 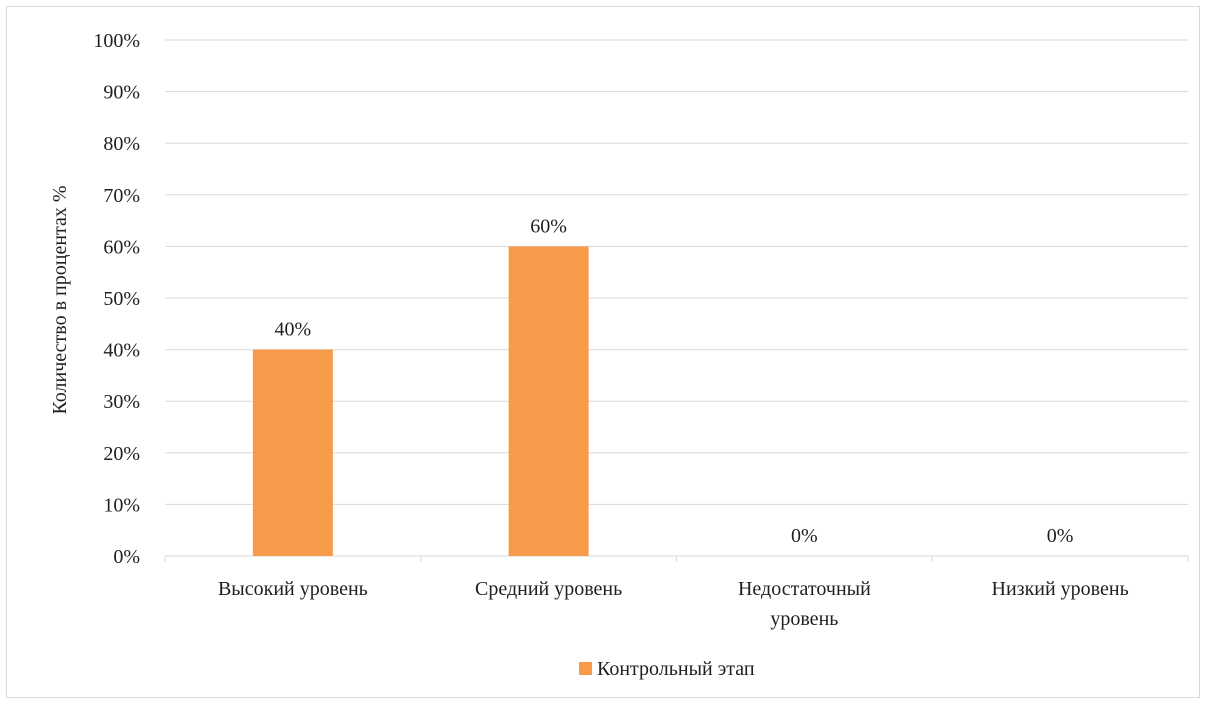 What do you see at coordinates (420, 401) in the screenshot?
I see `bars` at bounding box center [420, 401].